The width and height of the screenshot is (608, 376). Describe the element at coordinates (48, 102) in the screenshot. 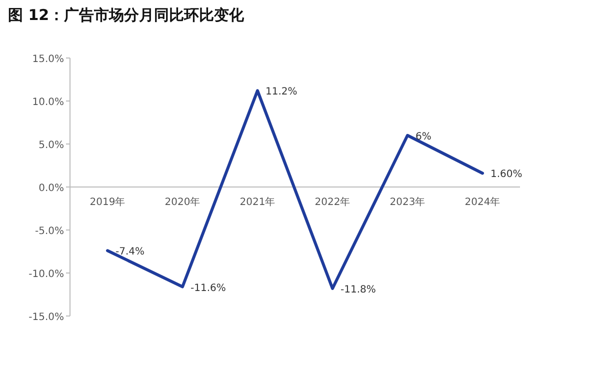

I see `y-tick-label: 10.0%` at that location.